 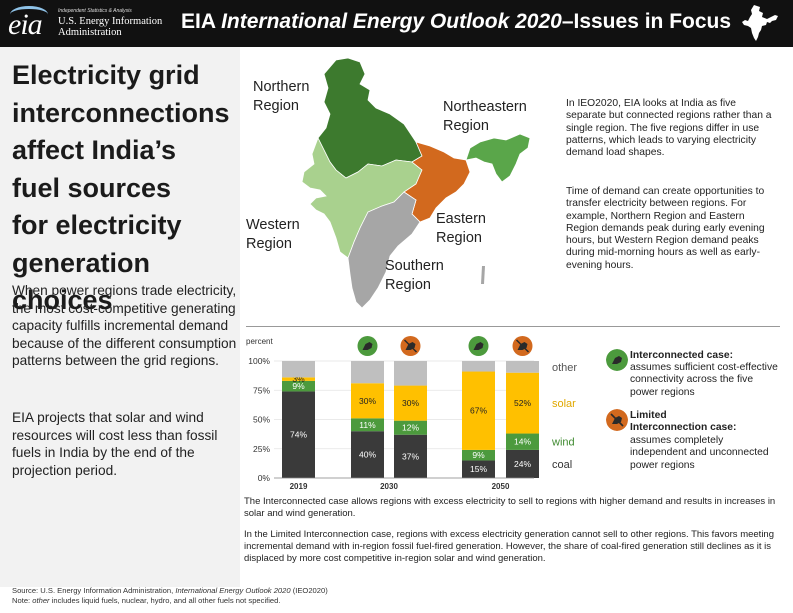 What do you see at coordinates (563, 443) in the screenshot?
I see `series-label-wind: wind` at bounding box center [563, 443].